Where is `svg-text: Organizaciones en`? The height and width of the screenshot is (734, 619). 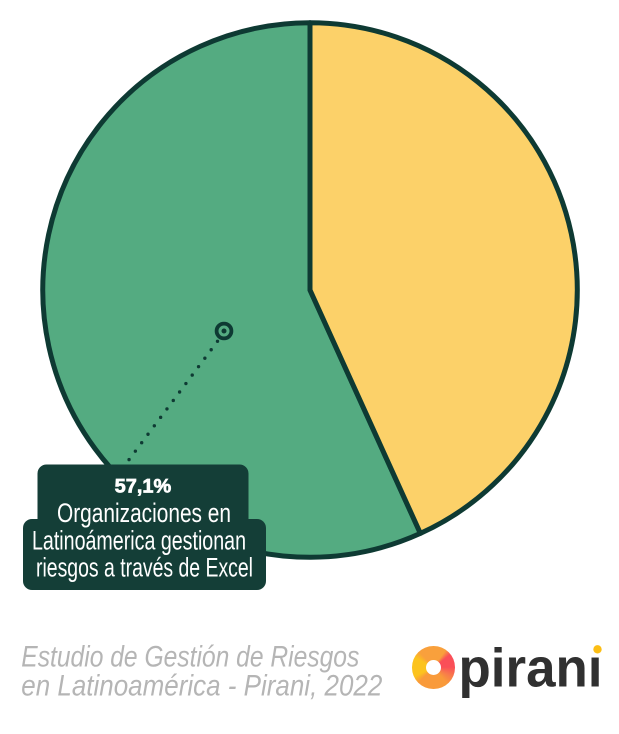
svg-text: Organizaciones en is located at coordinates (144, 513).